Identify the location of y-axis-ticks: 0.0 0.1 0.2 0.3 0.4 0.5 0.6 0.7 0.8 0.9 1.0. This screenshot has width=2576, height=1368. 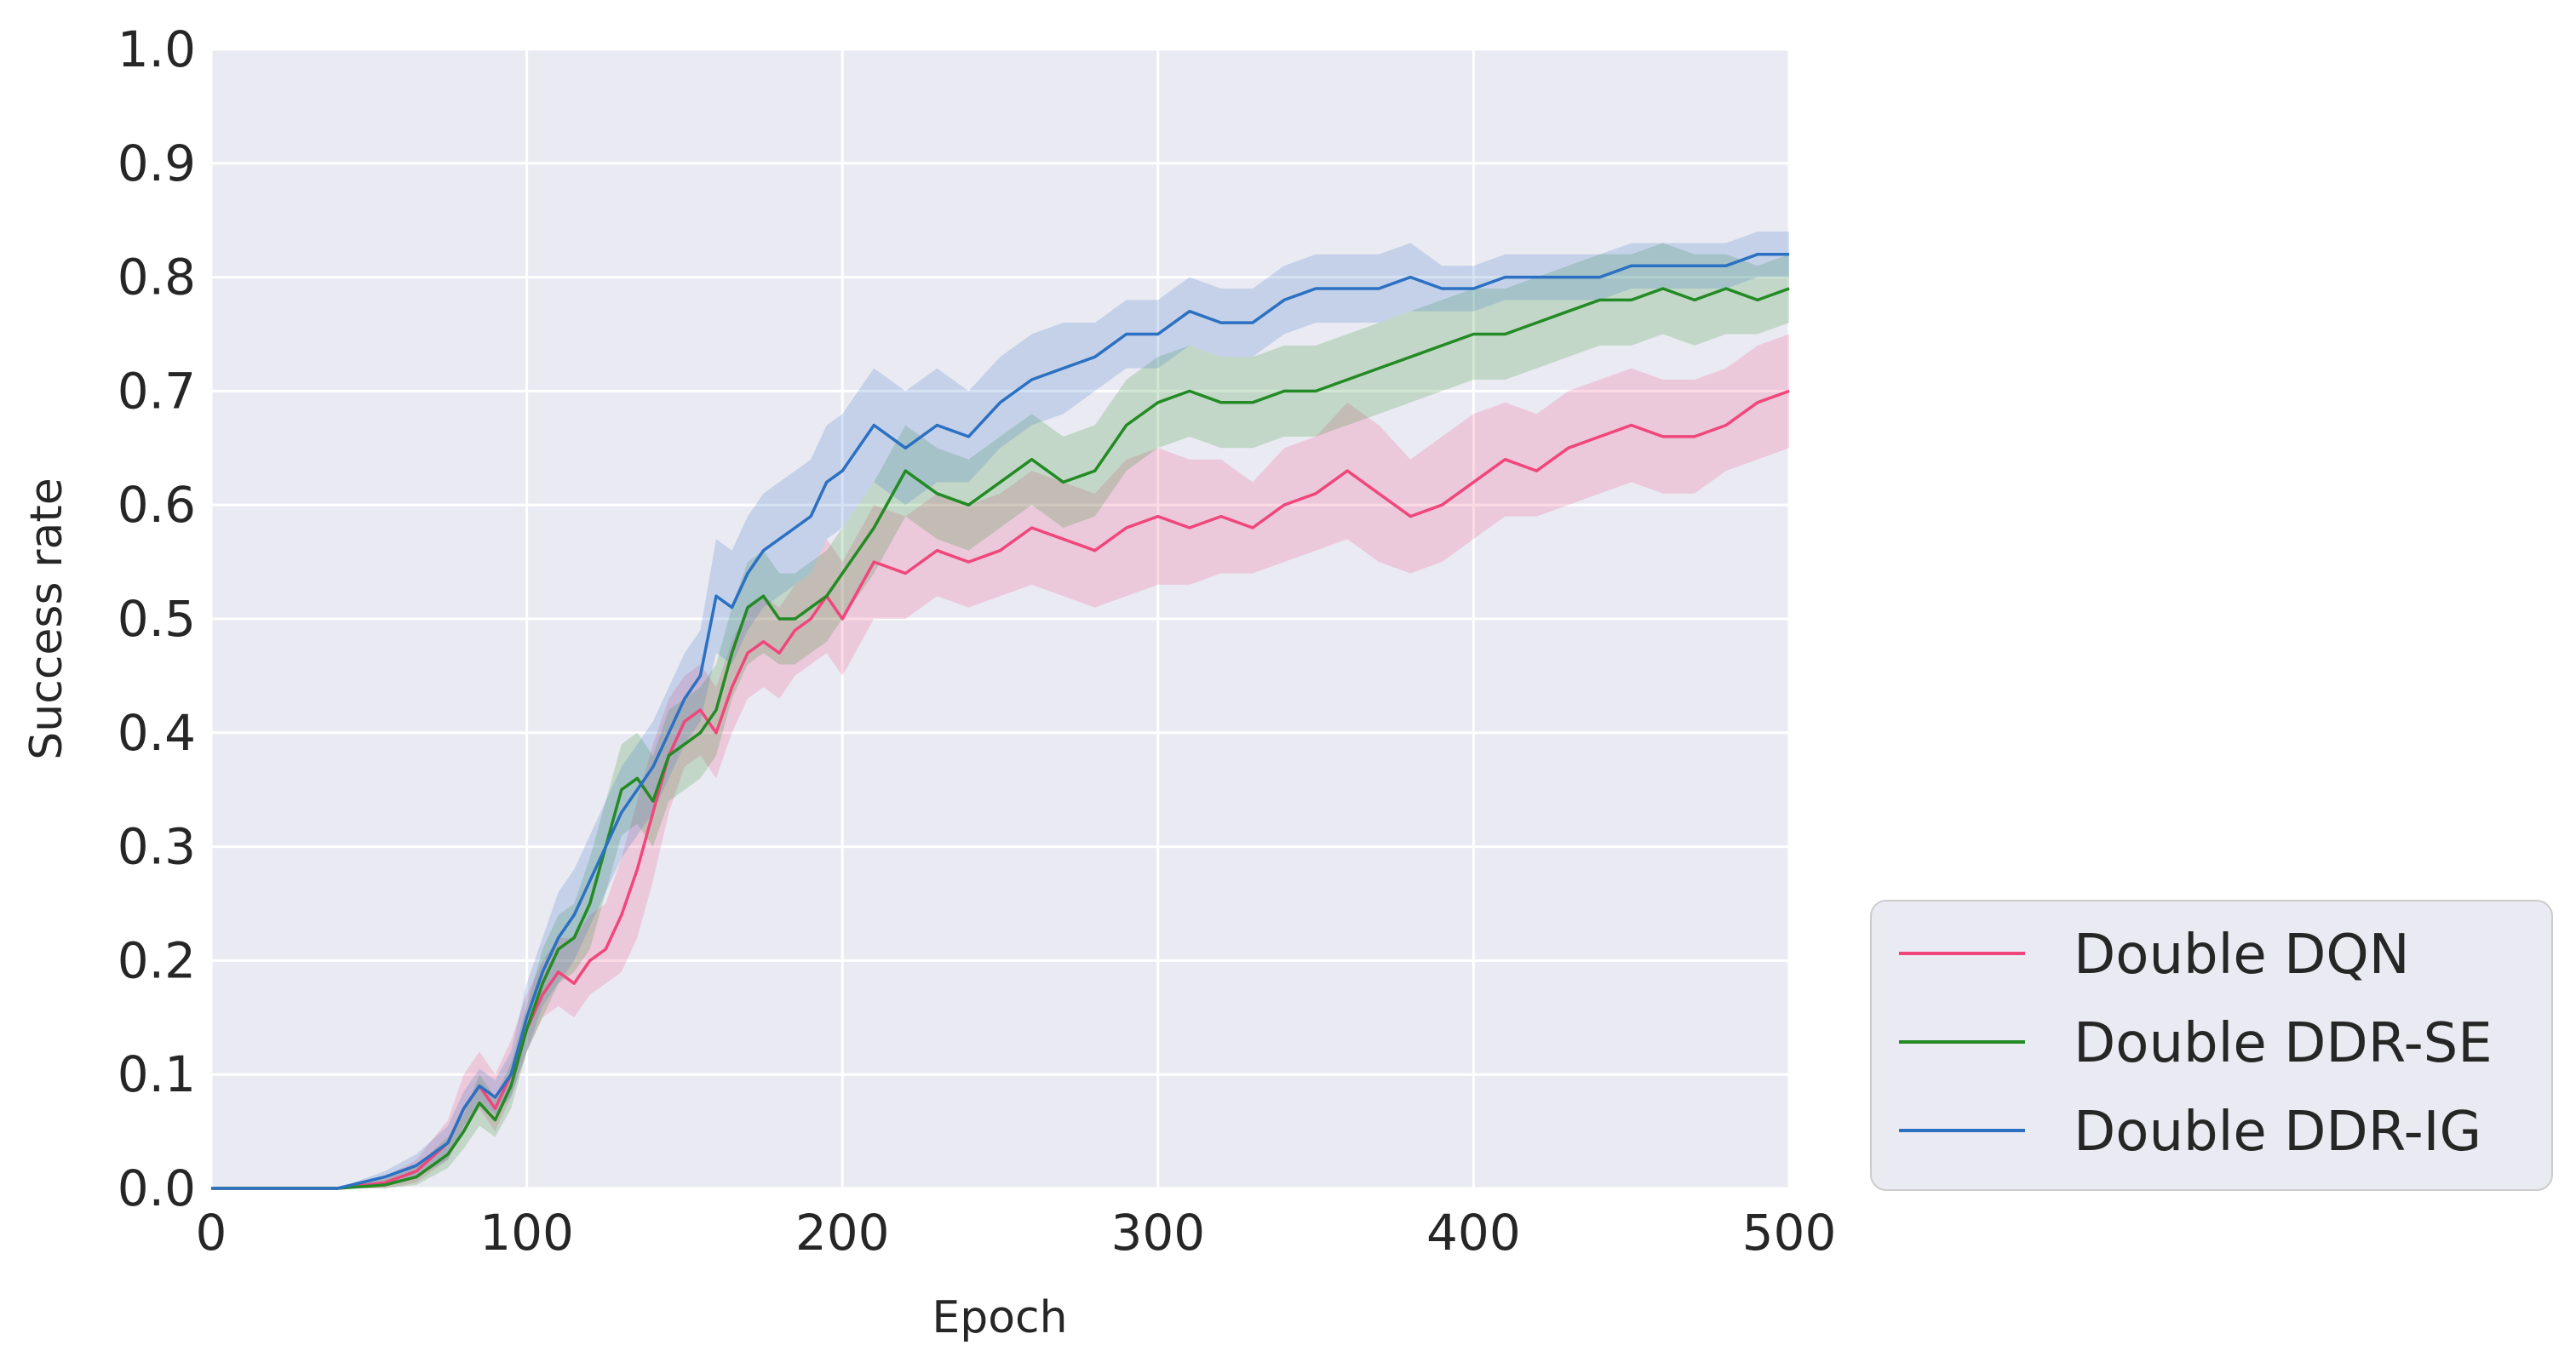
(157, 618).